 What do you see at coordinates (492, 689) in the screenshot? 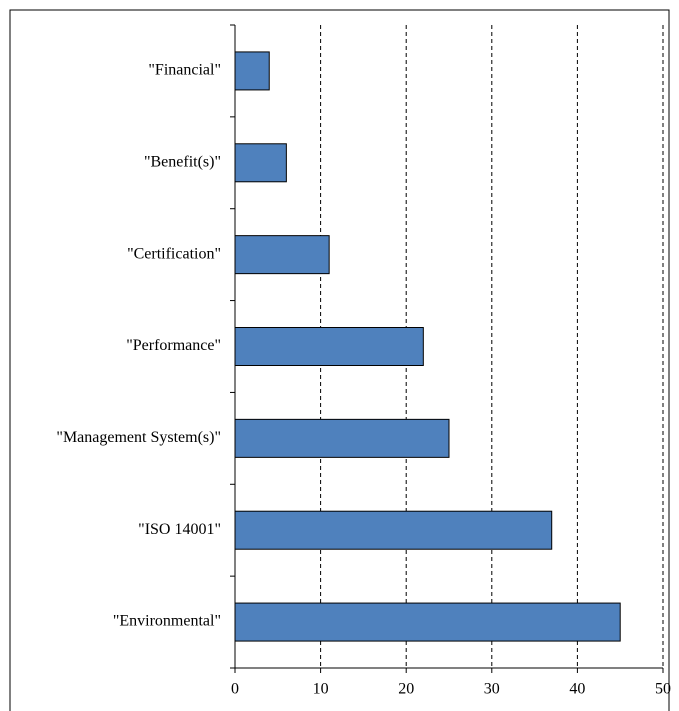
I see `x-tick-label: 30` at bounding box center [492, 689].